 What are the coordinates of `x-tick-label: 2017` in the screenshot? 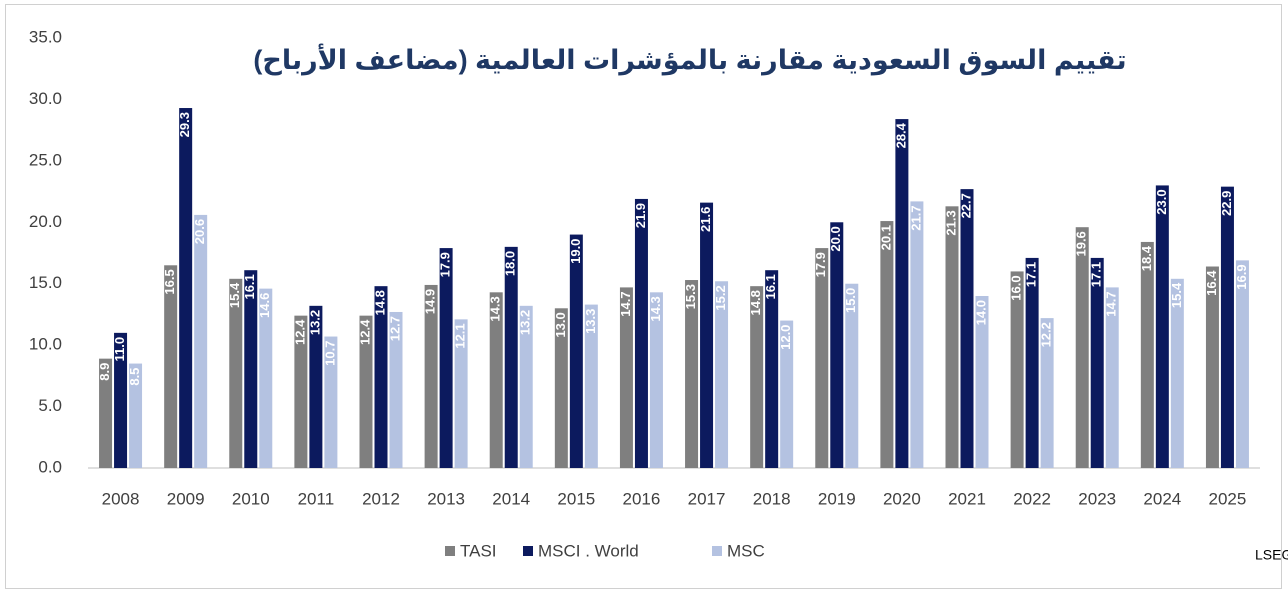 It's located at (707, 498).